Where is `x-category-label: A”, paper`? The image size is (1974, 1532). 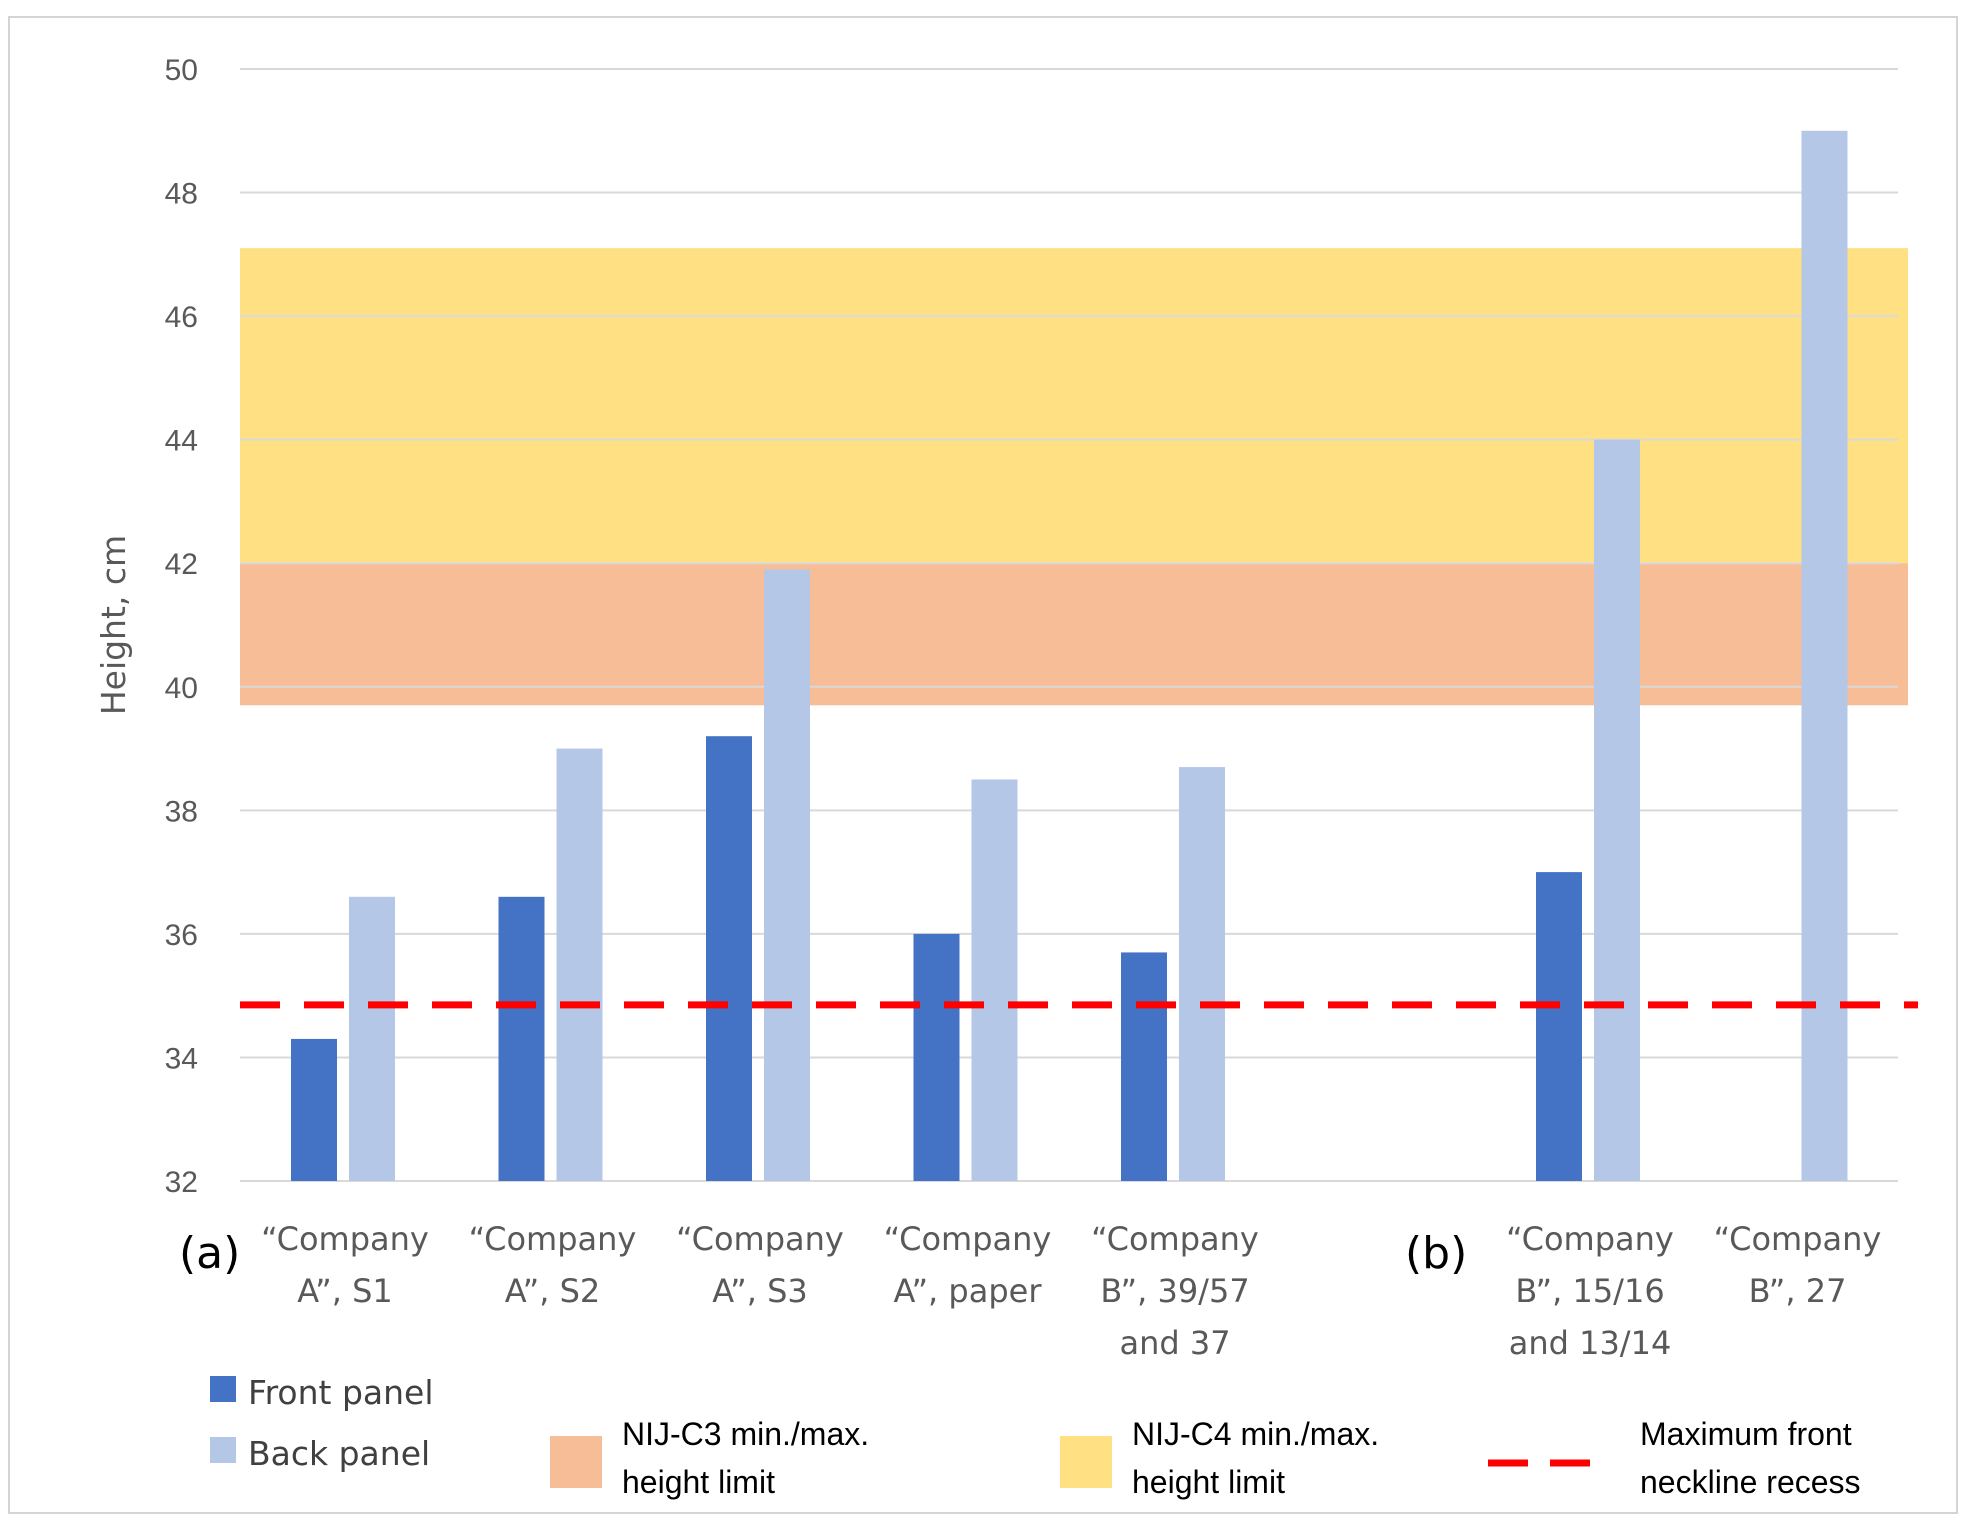 x-category-label: A”, paper is located at coordinates (968, 1291).